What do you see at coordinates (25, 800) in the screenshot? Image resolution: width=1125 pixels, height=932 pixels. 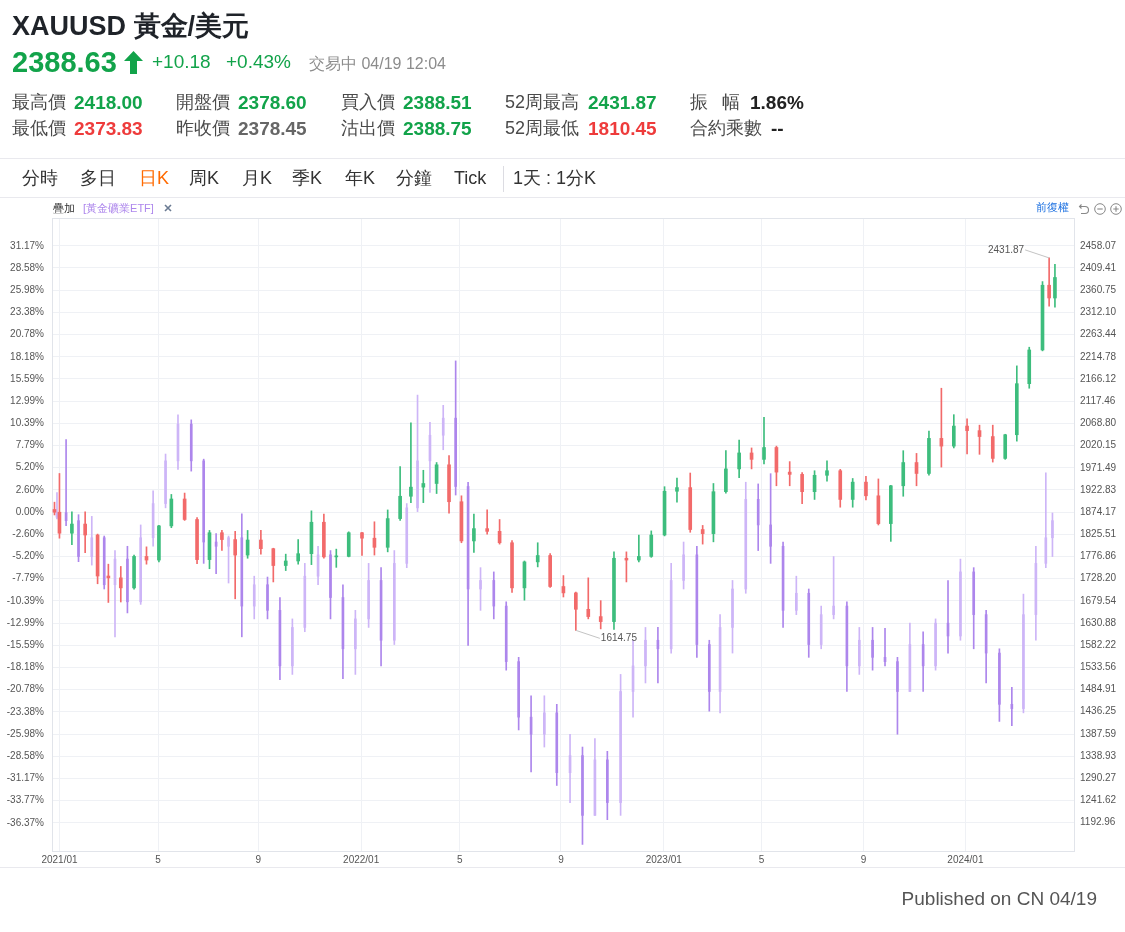 I see `y-tick-label: -33.77%` at bounding box center [25, 800].